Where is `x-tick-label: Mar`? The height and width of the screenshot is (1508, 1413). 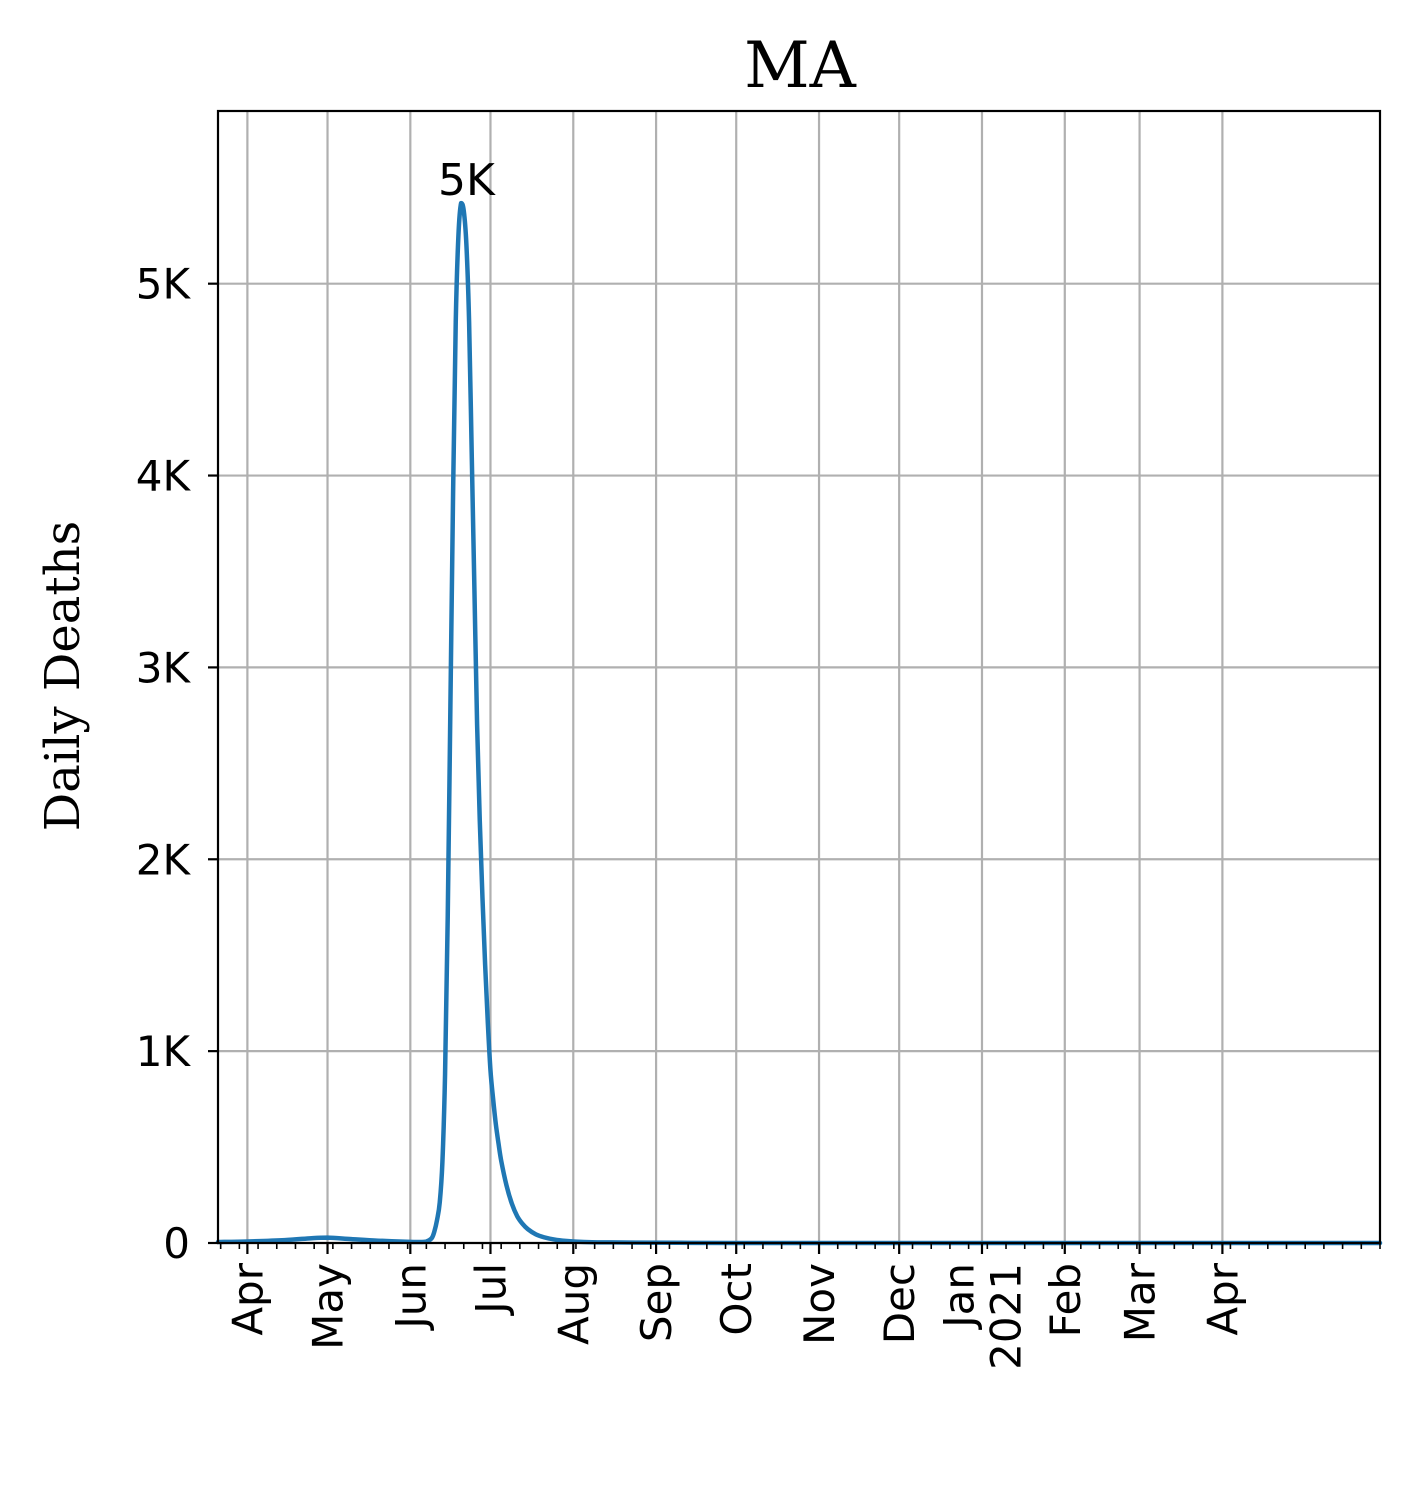 x-tick-label: Mar is located at coordinates (1140, 1302).